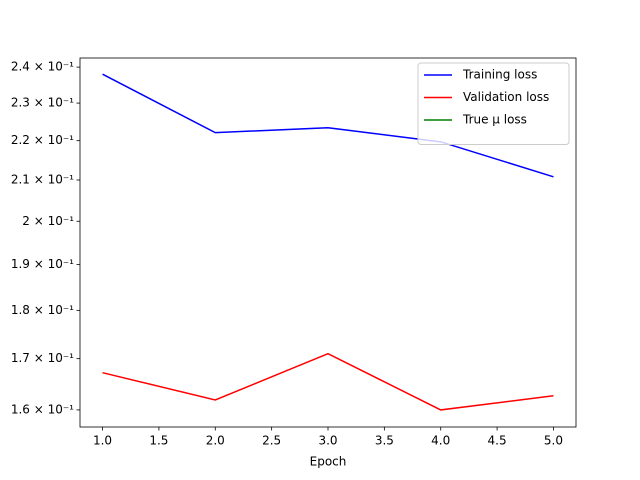  I want to click on x-axis-label: Epoch, so click(328, 462).